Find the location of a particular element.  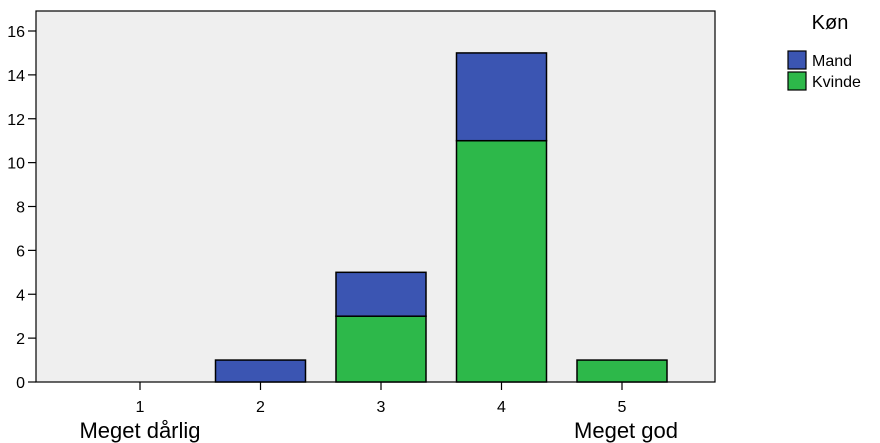

y-tick-label: 6 is located at coordinates (20, 251).